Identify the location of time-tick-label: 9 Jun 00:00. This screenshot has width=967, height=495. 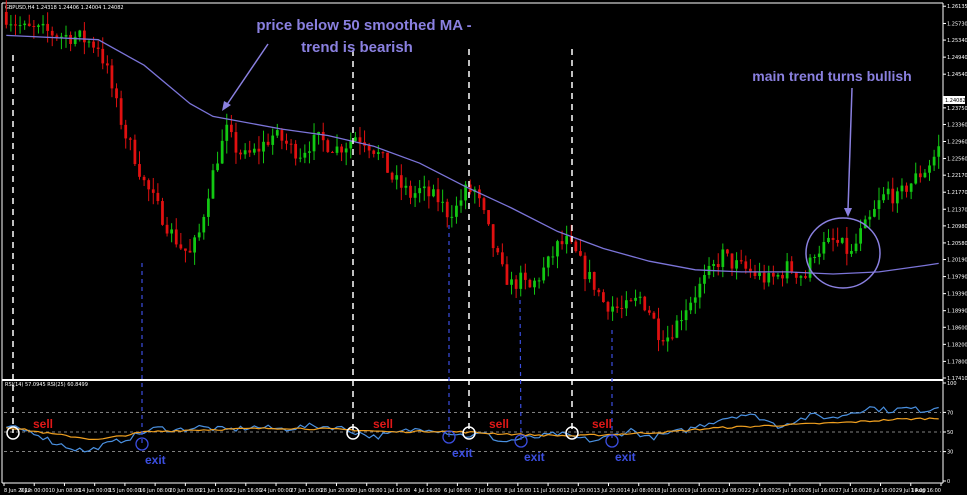
(34, 491).